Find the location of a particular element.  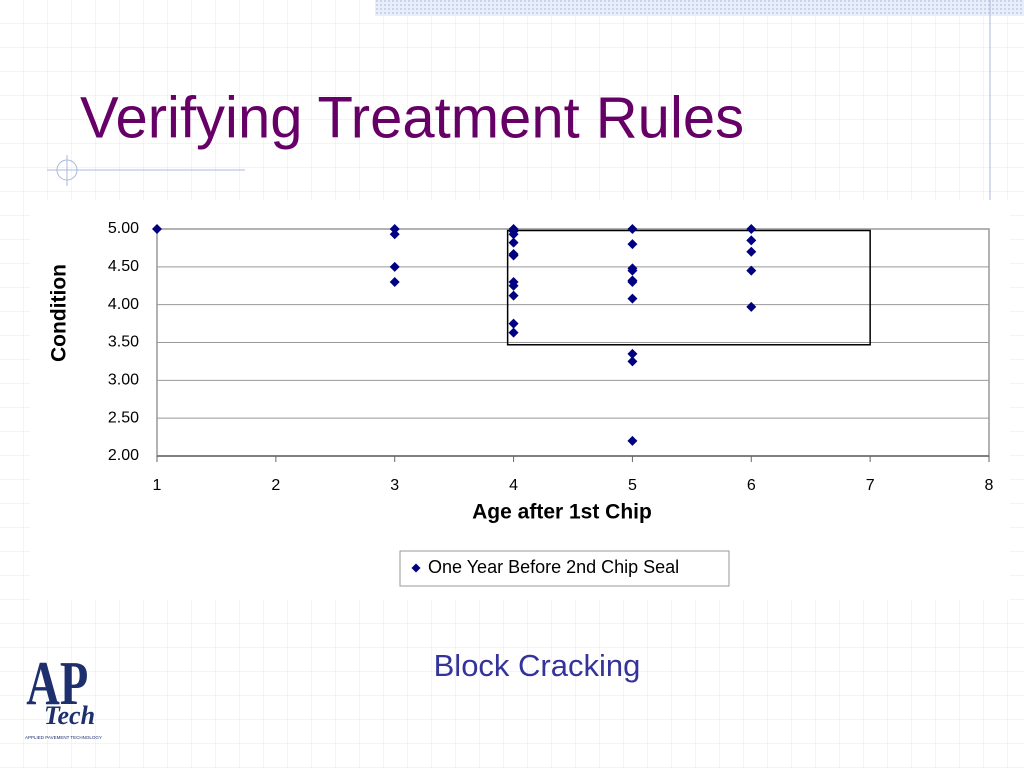

y-tick-label: 3.00 is located at coordinates (123, 380).